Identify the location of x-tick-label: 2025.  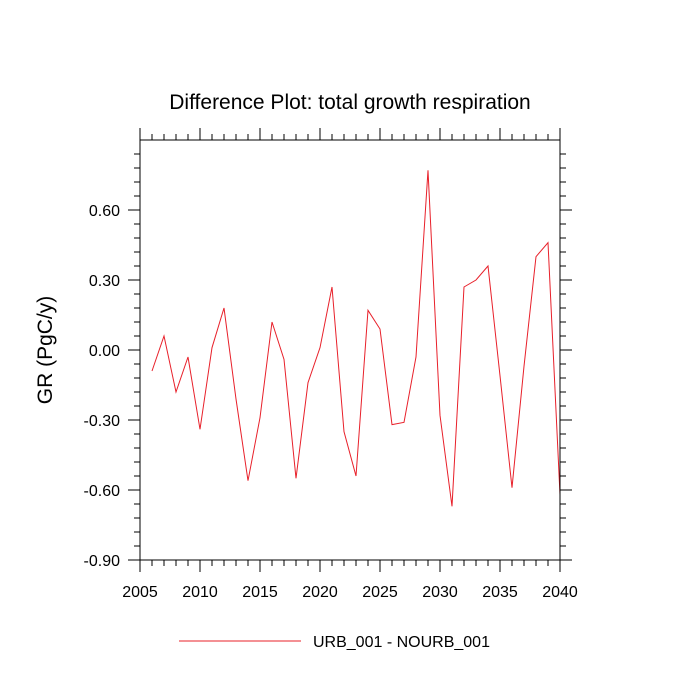
(380, 592).